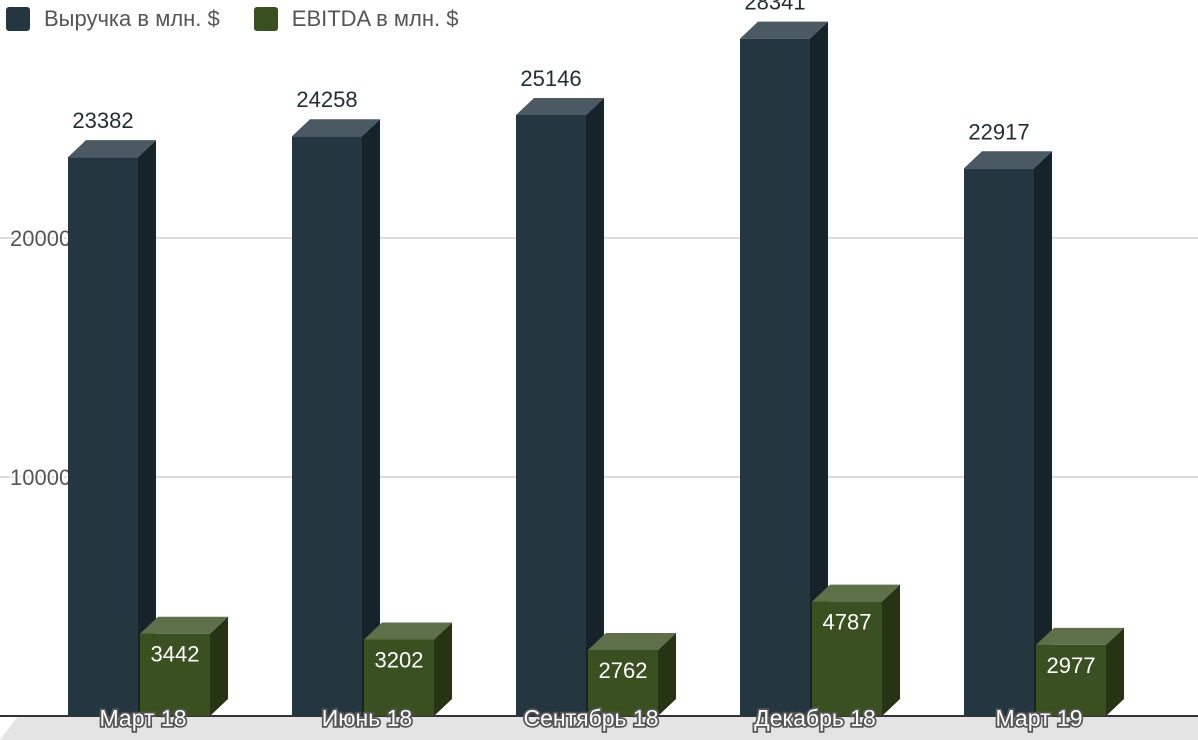 This screenshot has width=1198, height=740. I want to click on chart-floor, so click(599, 728).